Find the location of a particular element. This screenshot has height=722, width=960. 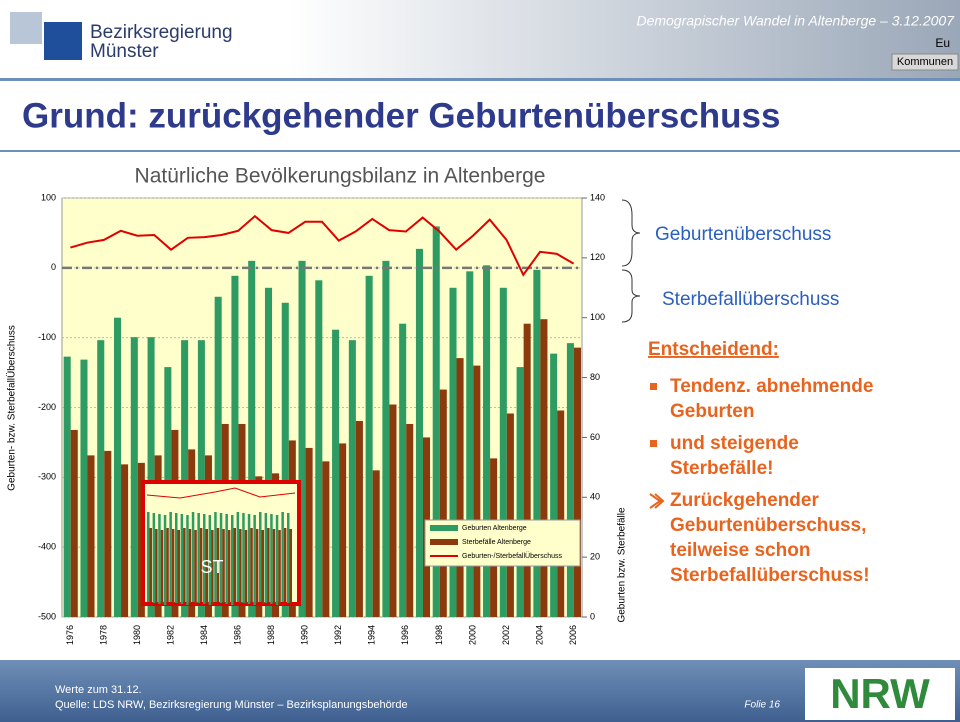

square-bullet is located at coordinates (653, 443).